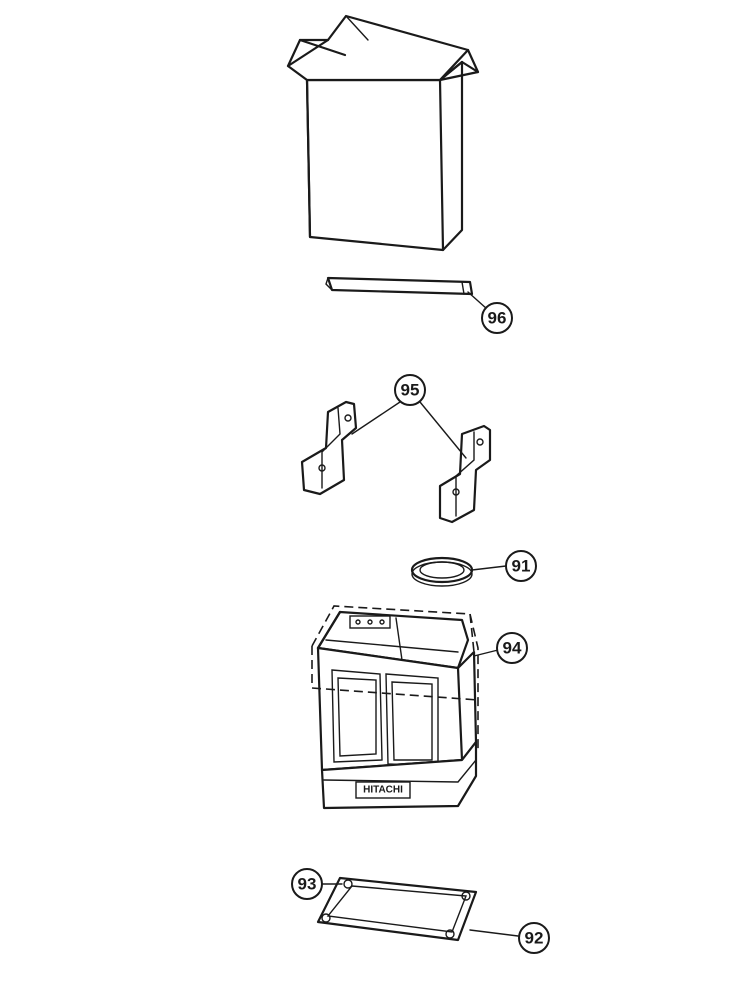  Describe the element at coordinates (383, 133) in the screenshot. I see `carton-box` at that location.